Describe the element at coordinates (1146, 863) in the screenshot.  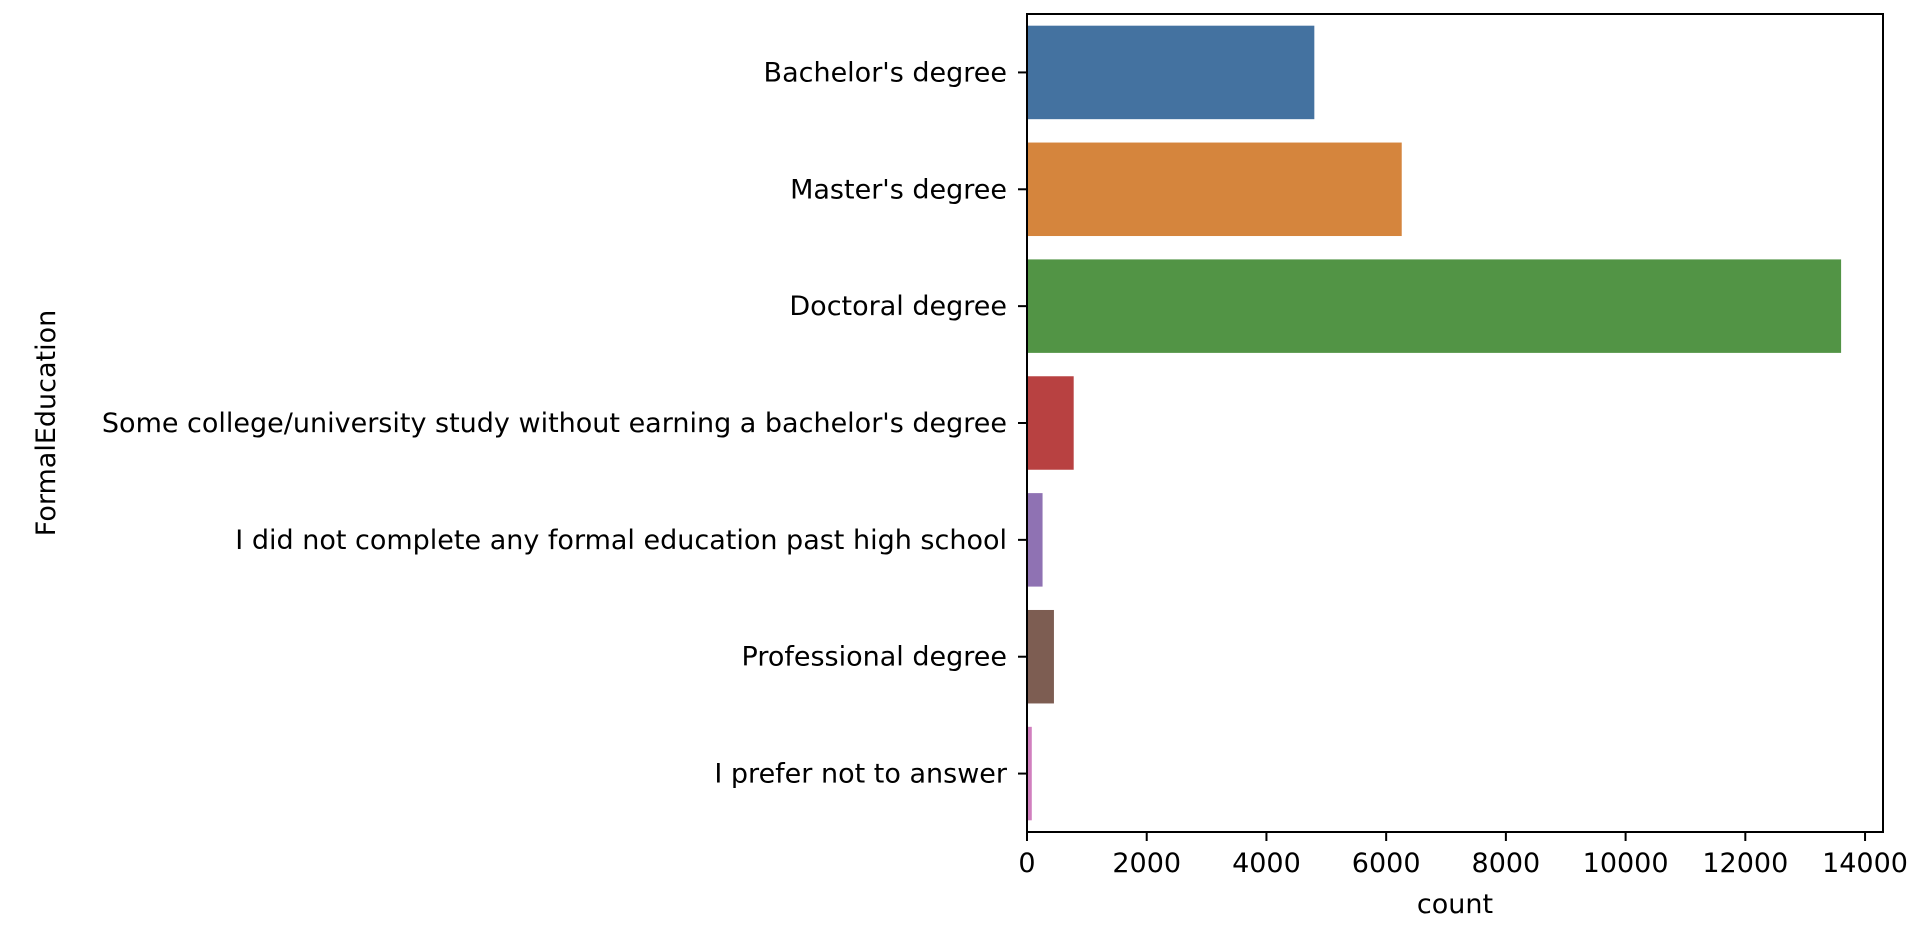
I see `x-tick-label: 2000` at that location.